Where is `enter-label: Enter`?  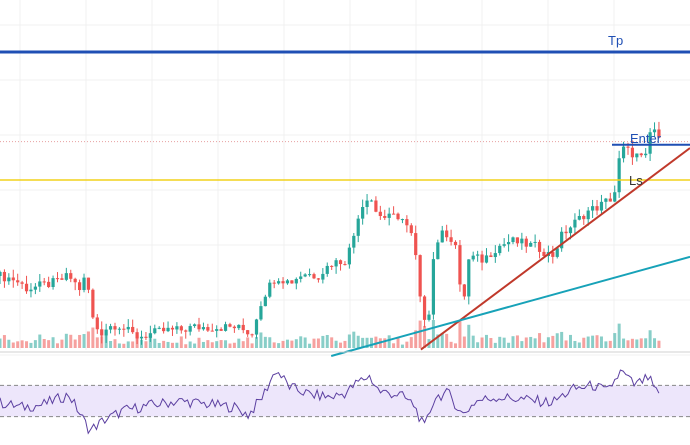 enter-label: Enter is located at coordinates (646, 138).